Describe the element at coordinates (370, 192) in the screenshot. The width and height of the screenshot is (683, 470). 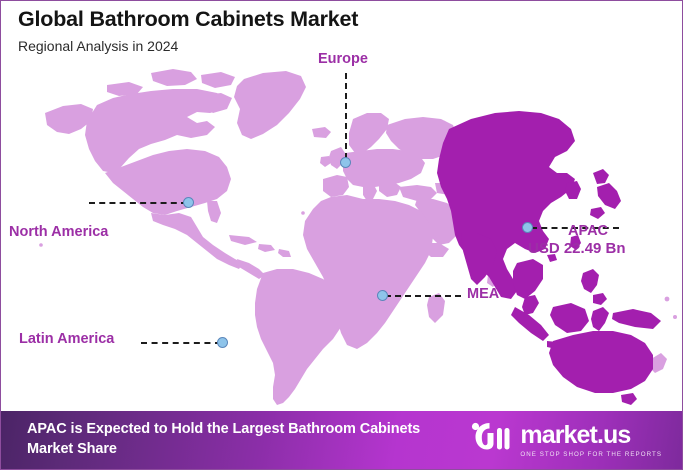
I see `region-italy` at that location.